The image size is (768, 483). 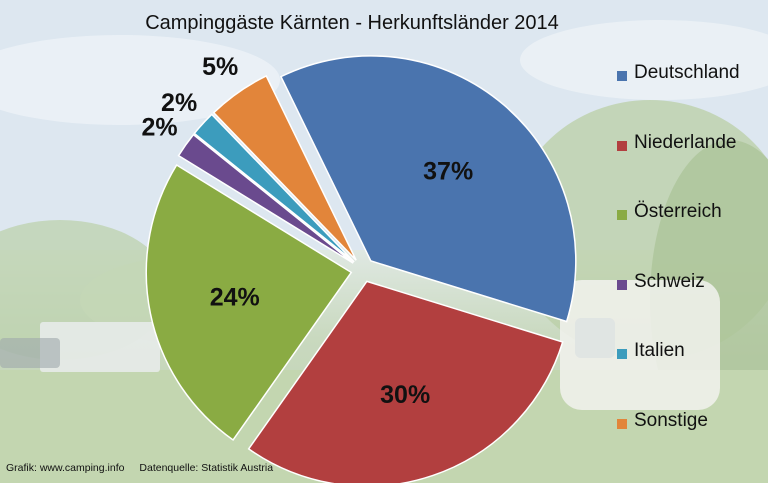 I want to click on label-niederlande: 30%, so click(x=405, y=395).